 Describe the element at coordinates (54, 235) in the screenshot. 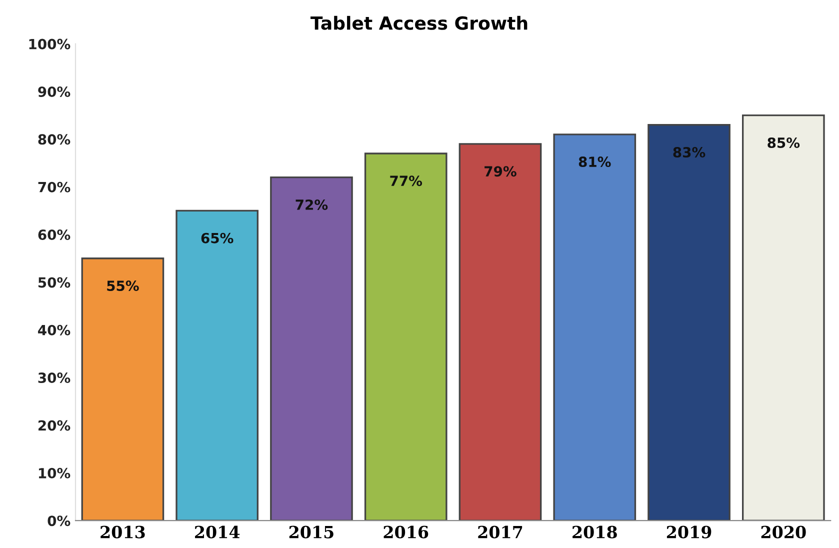

I see `y-tick-label: 60%` at that location.